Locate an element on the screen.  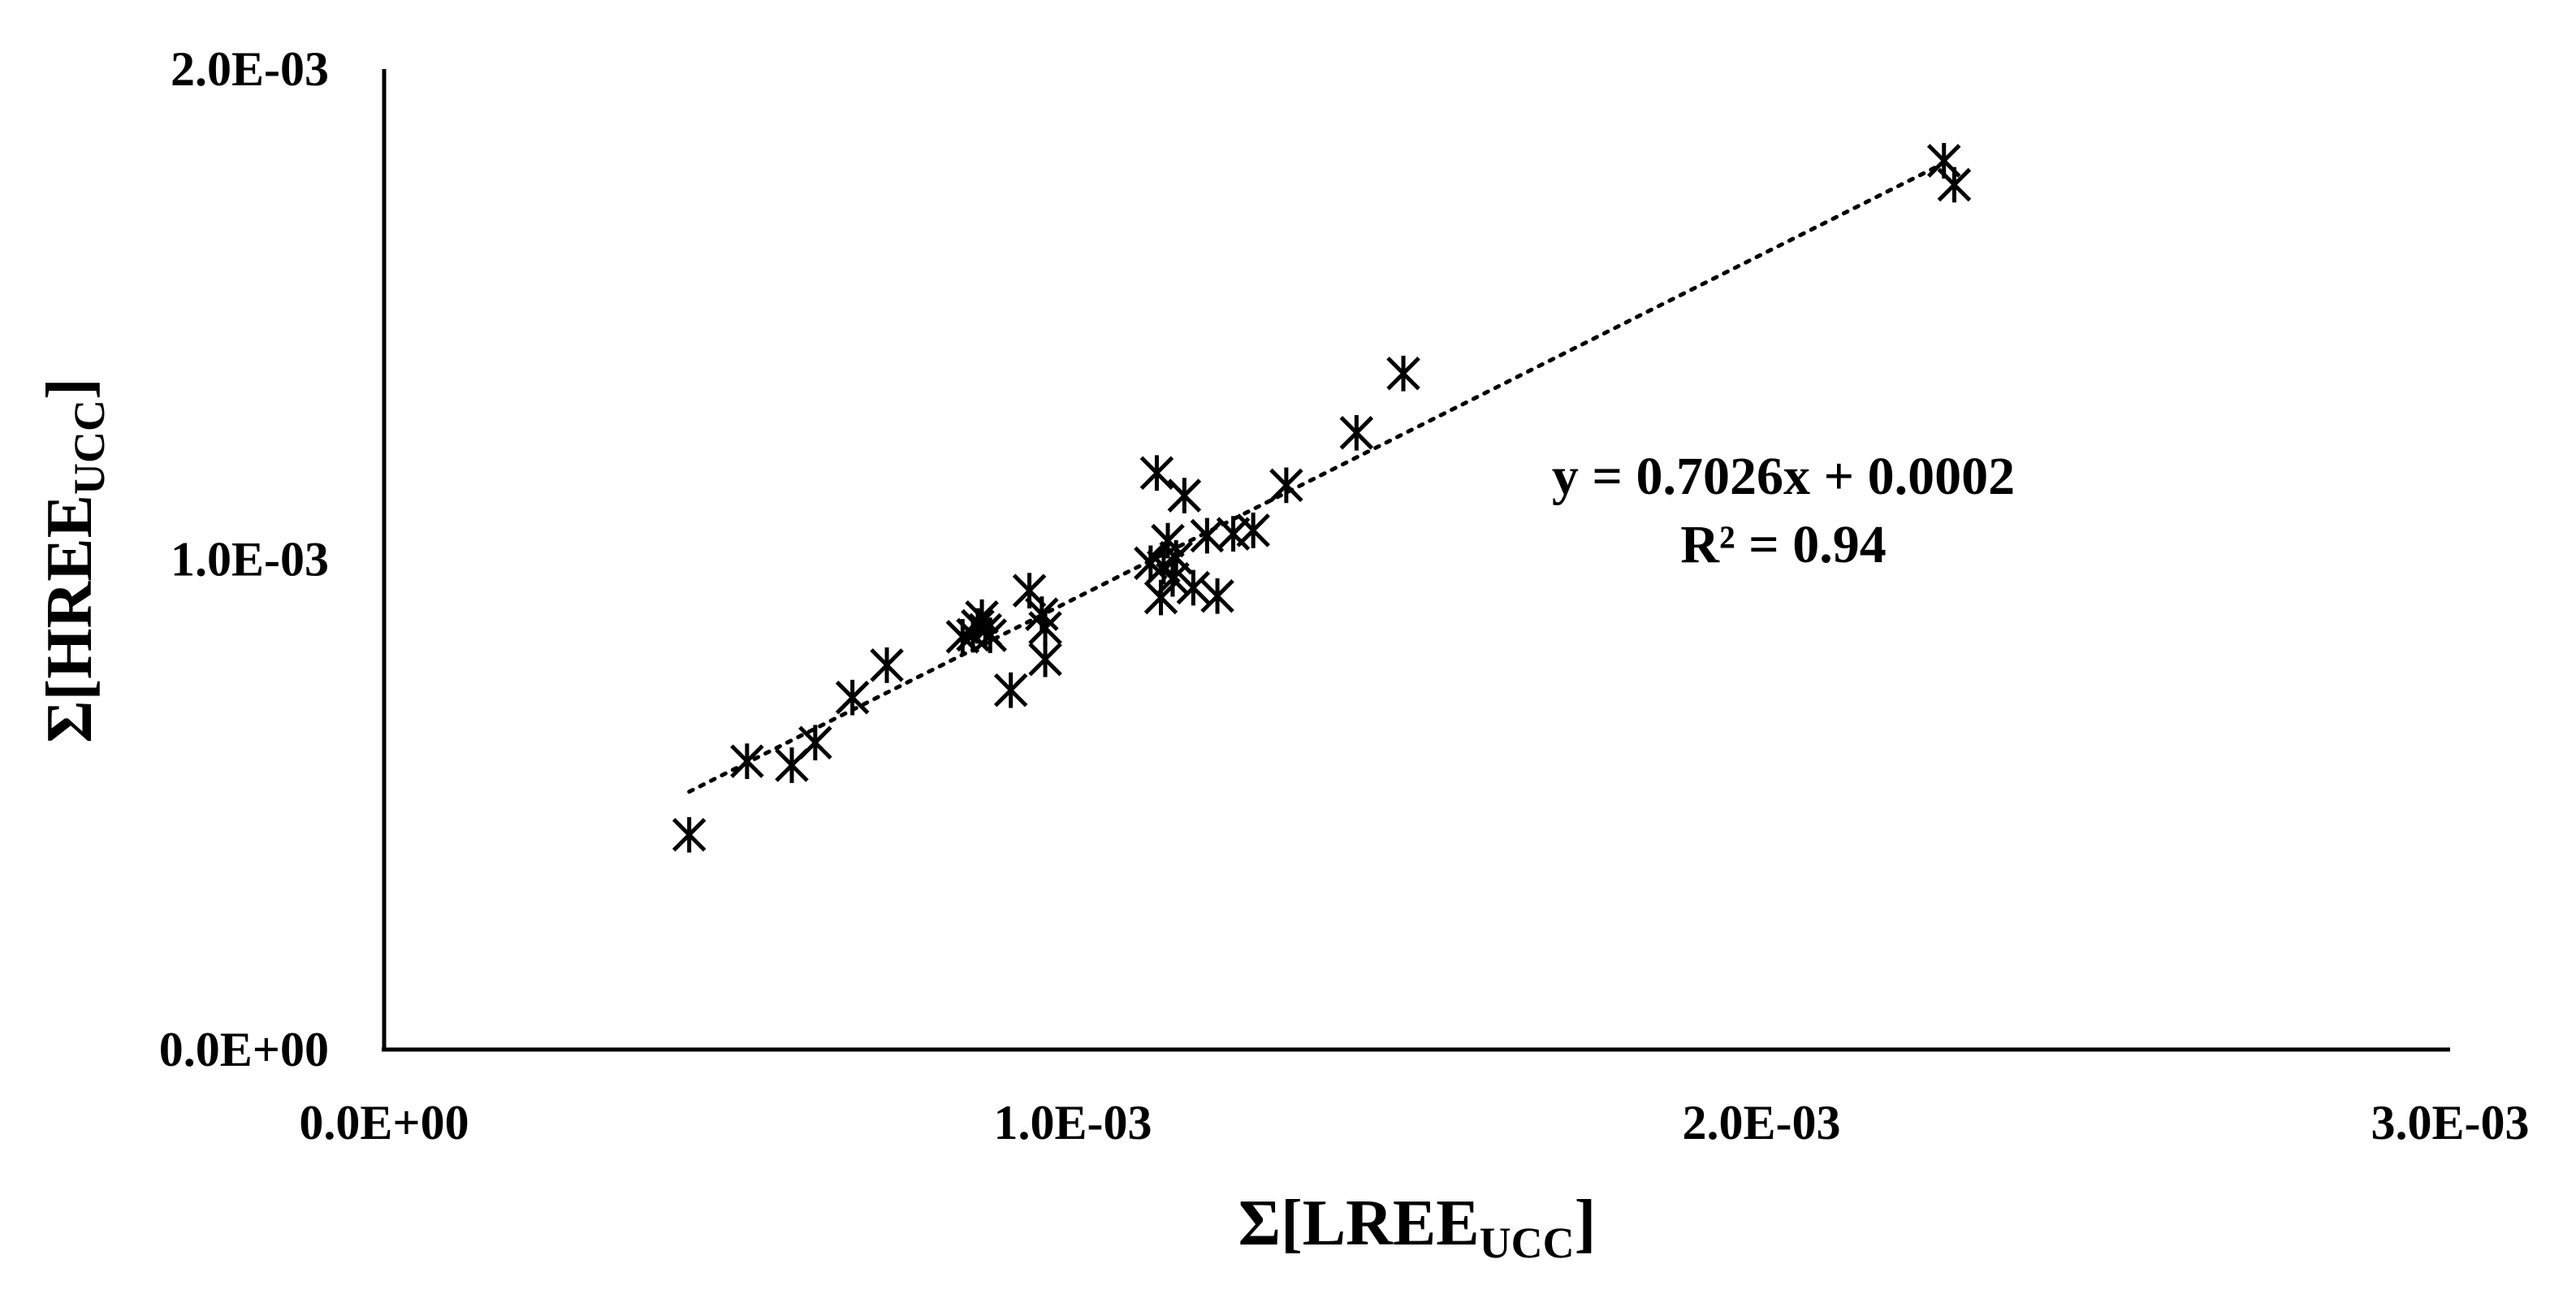
y-axis-title-subscript: UCC is located at coordinates (90, 447).